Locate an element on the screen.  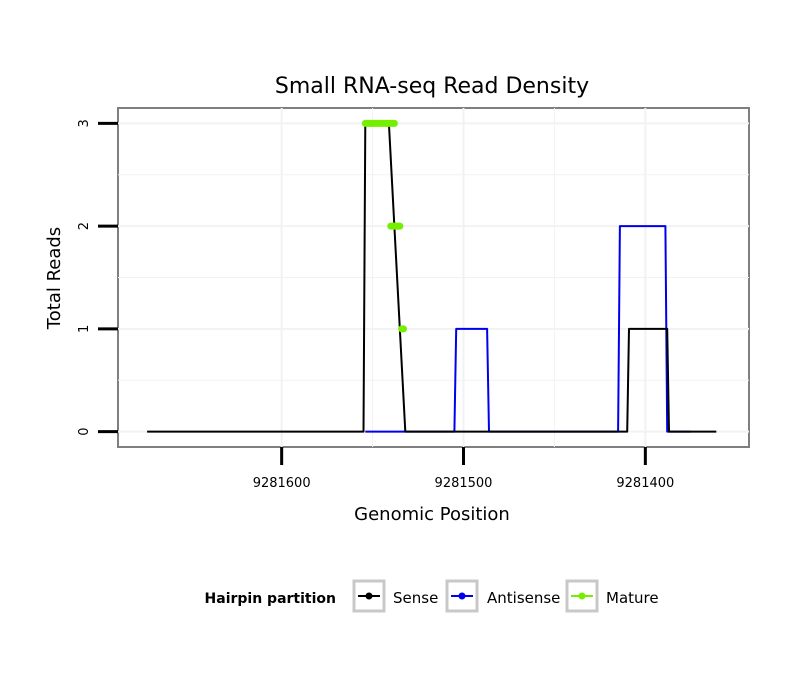
y-axis-ticks: 0 1 2 3 is located at coordinates (97, 277).